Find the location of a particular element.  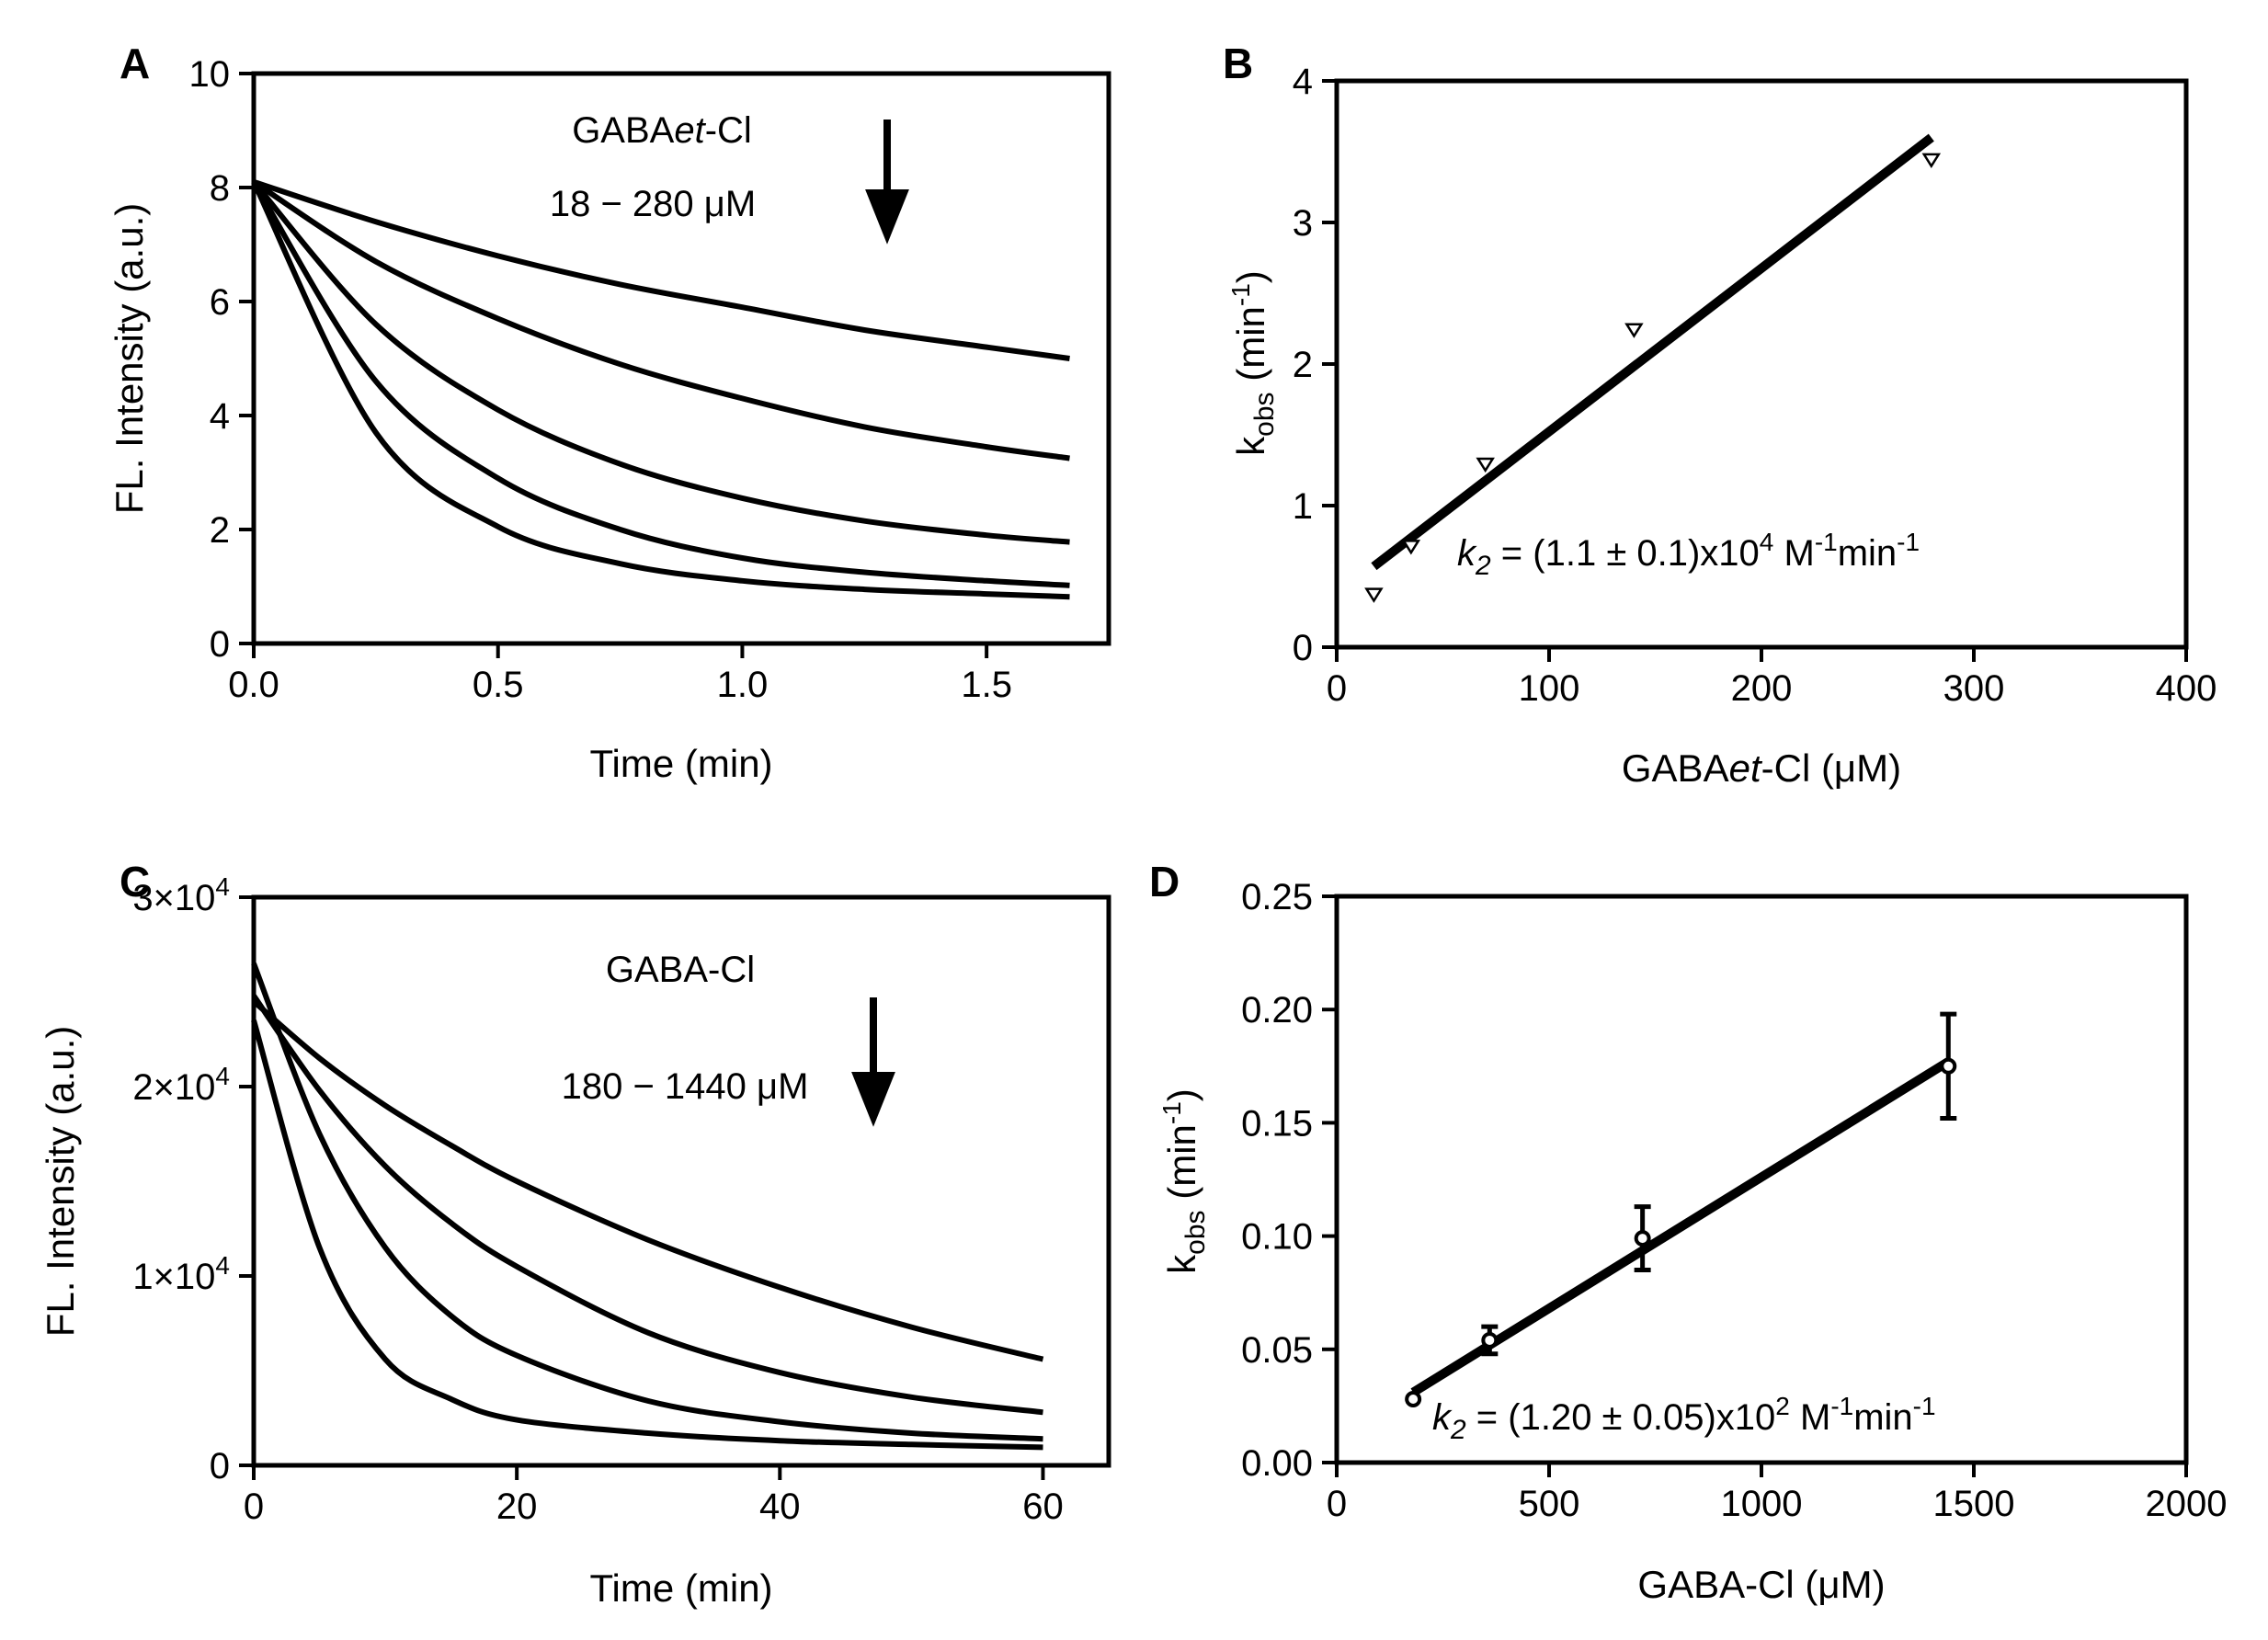

panel-letter-d: D is located at coordinates (1165, 882).